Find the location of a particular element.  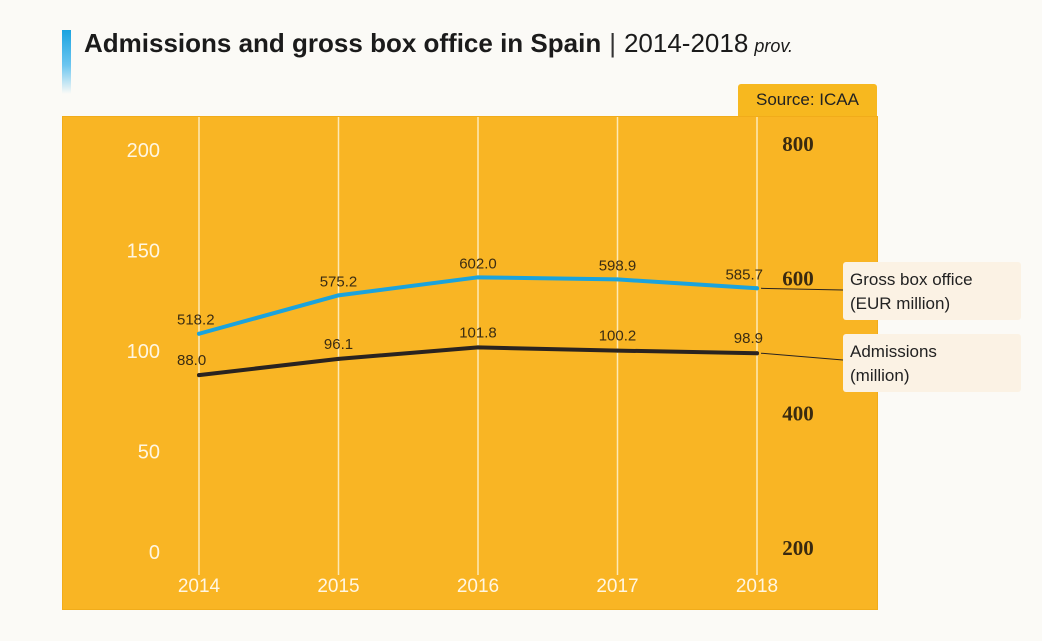

x-tick-2018: 2018 is located at coordinates (757, 586).